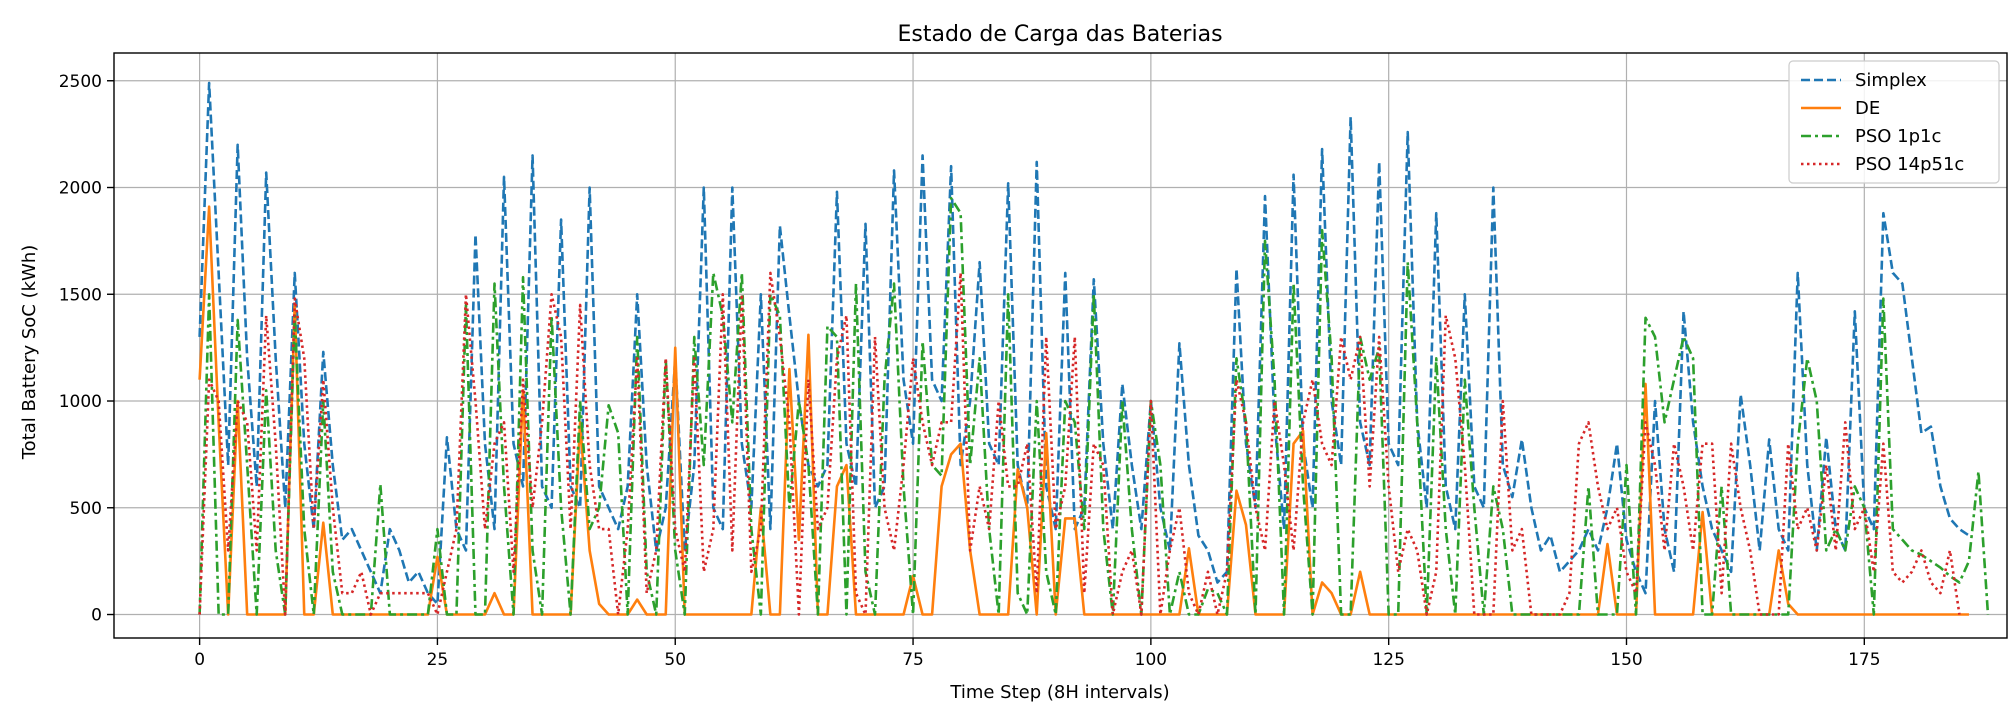  Describe the element at coordinates (80, 295) in the screenshot. I see `y-tick-label: 1500` at that location.